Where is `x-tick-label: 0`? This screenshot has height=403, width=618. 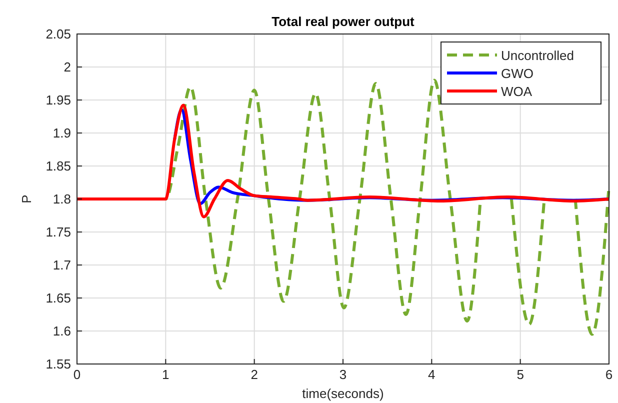
x-tick-label: 0 is located at coordinates (77, 374).